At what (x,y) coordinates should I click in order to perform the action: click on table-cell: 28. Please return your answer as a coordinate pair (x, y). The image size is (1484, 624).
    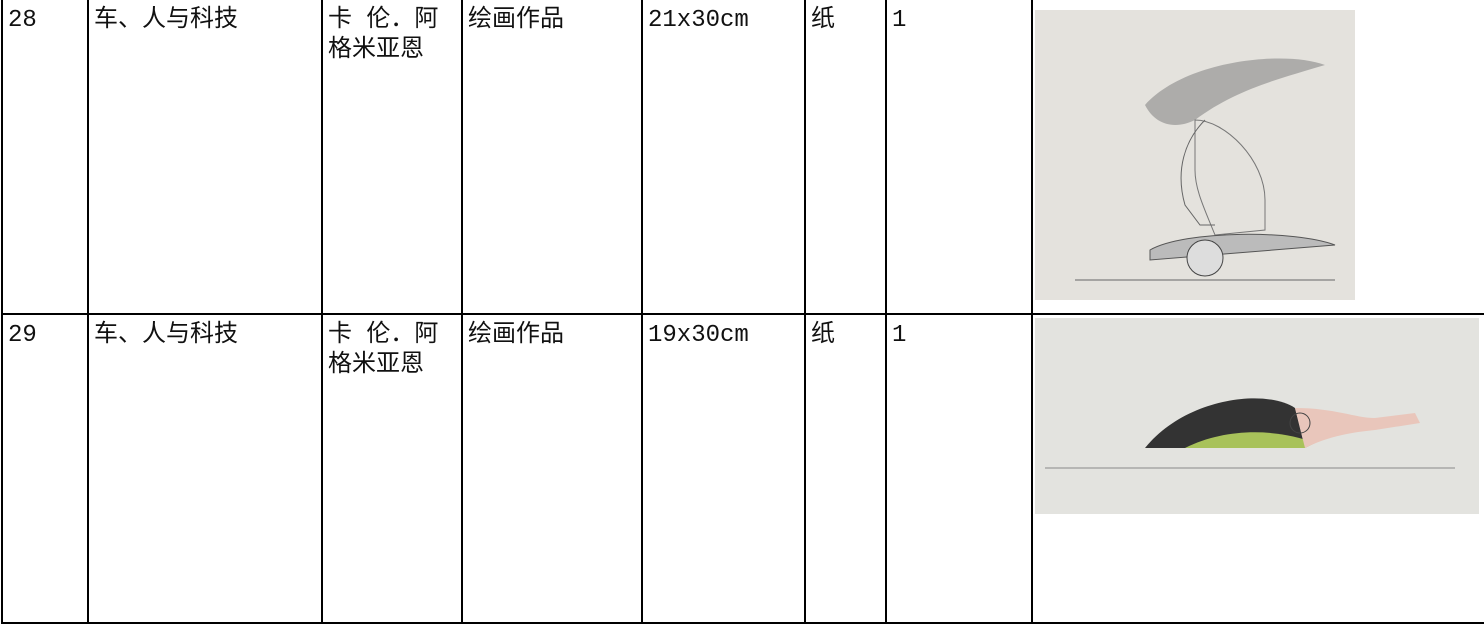
    Looking at the image, I should click on (45, 157).